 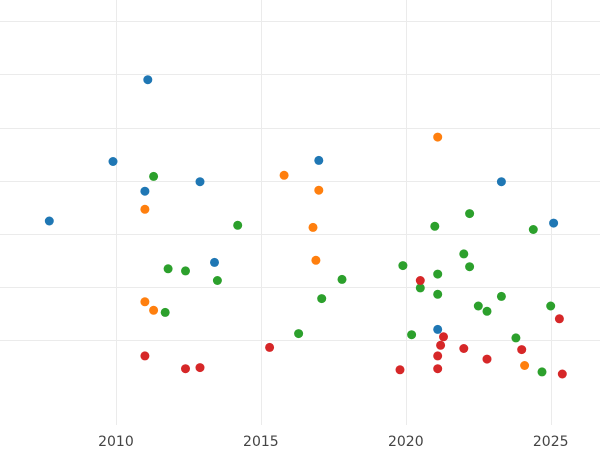 I want to click on x-tick-label: 2020, so click(x=406, y=442).